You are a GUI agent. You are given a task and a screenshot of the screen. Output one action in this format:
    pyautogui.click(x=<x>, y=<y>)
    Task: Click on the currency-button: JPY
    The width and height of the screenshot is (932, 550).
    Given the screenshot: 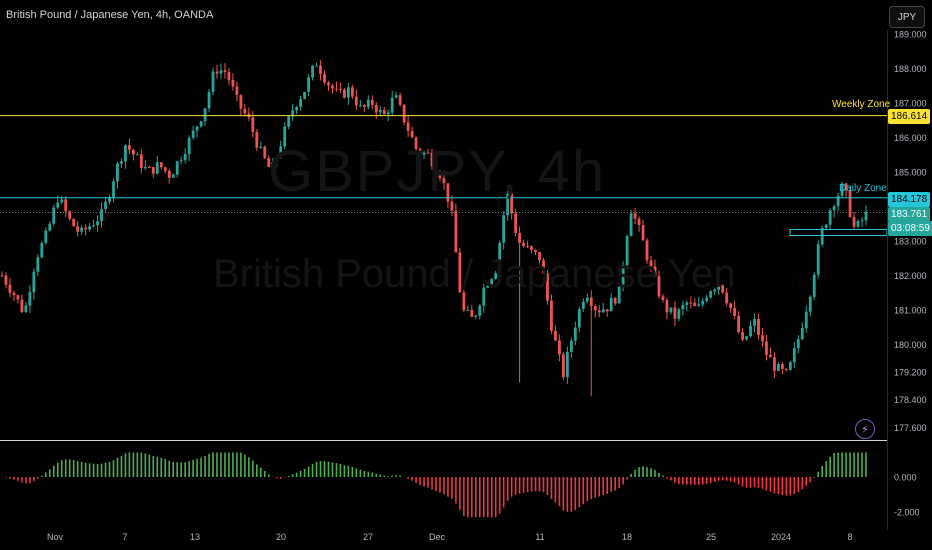 What is the action you would take?
    pyautogui.click(x=907, y=17)
    